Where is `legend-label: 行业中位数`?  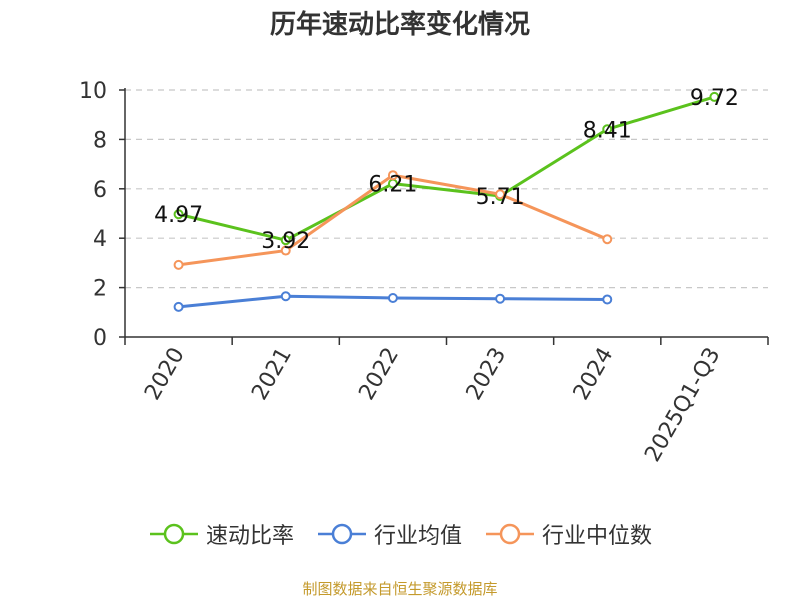
legend-label: 行业中位数 is located at coordinates (597, 536).